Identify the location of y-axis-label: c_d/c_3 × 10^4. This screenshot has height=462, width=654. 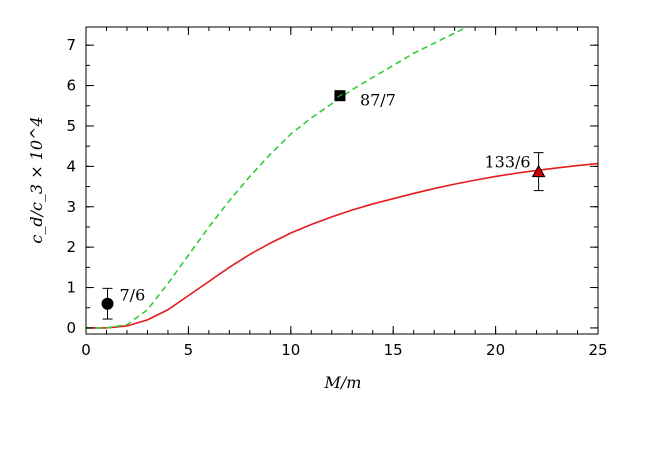
(36, 179).